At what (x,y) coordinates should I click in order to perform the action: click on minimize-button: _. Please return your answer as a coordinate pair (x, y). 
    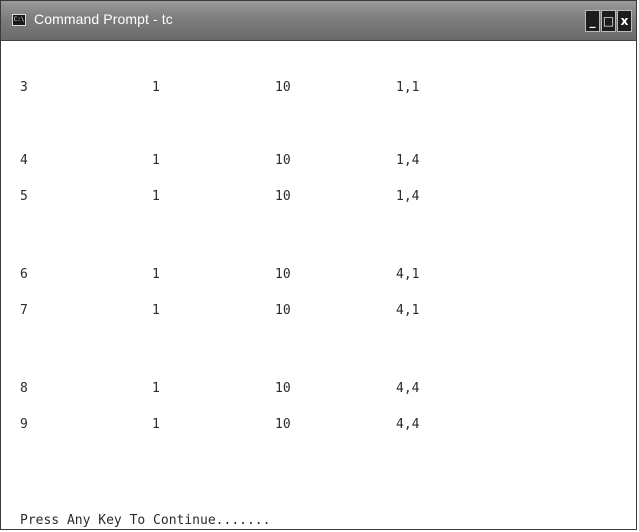
    Looking at the image, I should click on (592, 21).